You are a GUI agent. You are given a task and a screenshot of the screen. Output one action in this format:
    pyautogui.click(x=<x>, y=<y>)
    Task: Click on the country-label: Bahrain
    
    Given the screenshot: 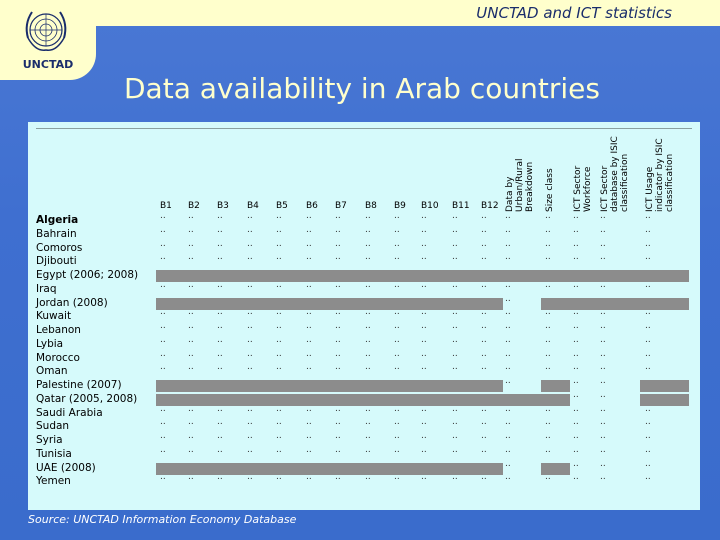 What is the action you would take?
    pyautogui.click(x=56, y=233)
    